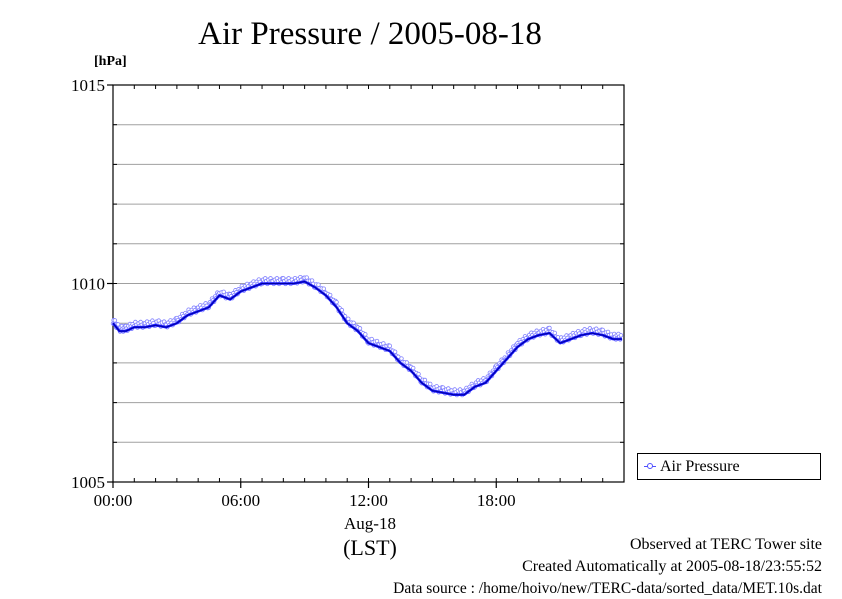  I want to click on x-axis-date-label: Aug-18, so click(370, 523).